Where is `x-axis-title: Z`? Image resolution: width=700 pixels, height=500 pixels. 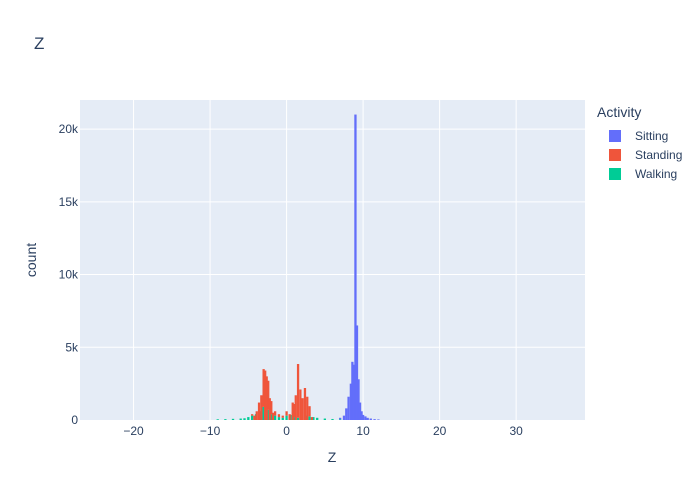
x-axis-title: Z is located at coordinates (332, 457).